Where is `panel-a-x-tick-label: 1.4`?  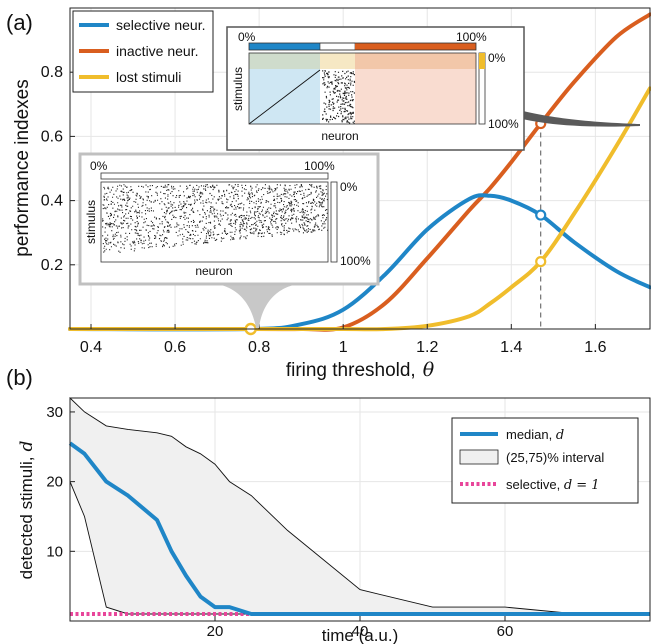 panel-a-x-tick-label: 1.4 is located at coordinates (511, 347).